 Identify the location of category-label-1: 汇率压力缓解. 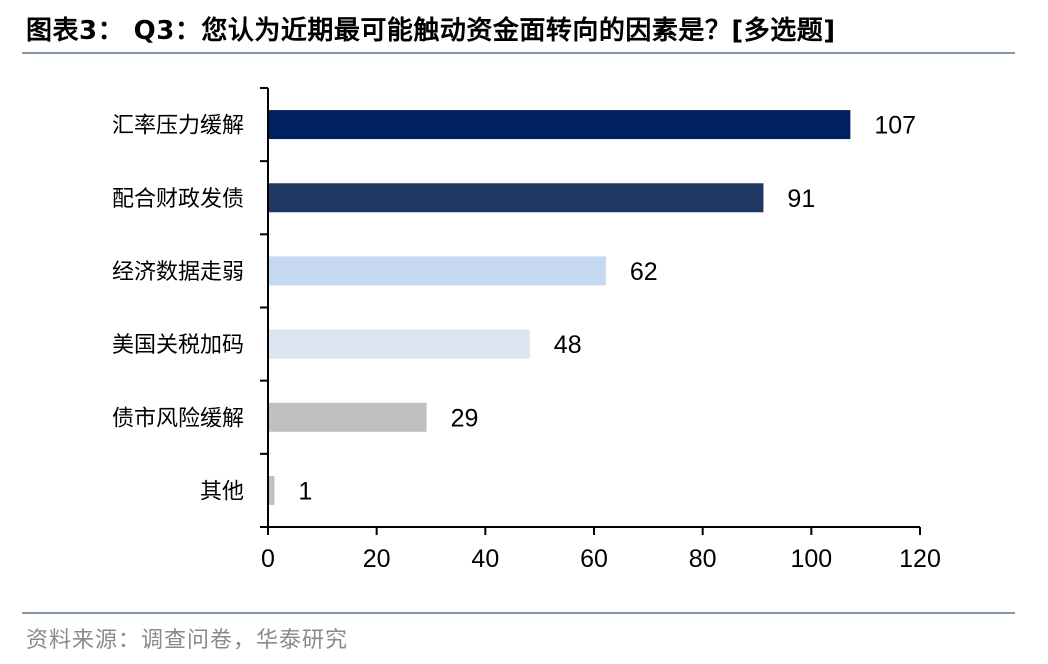
(178, 126).